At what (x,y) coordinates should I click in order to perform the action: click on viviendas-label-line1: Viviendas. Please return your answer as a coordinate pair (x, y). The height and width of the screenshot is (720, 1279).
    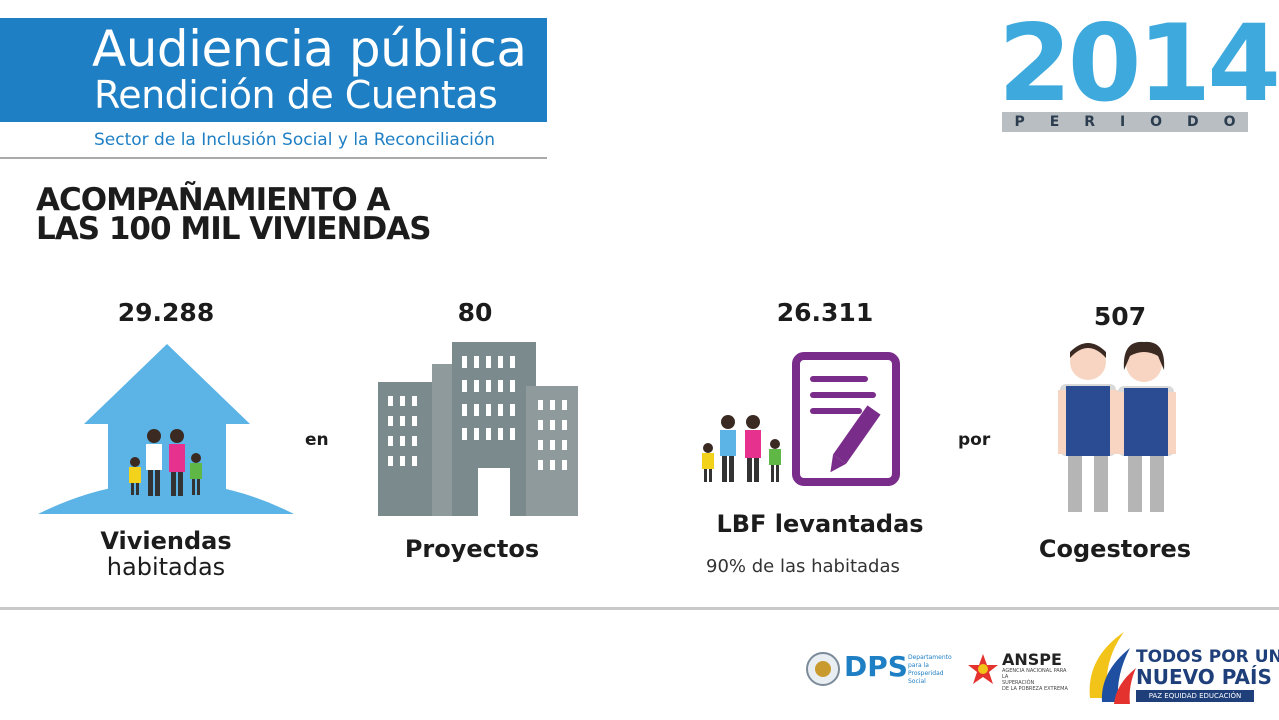
    Looking at the image, I should click on (166, 541).